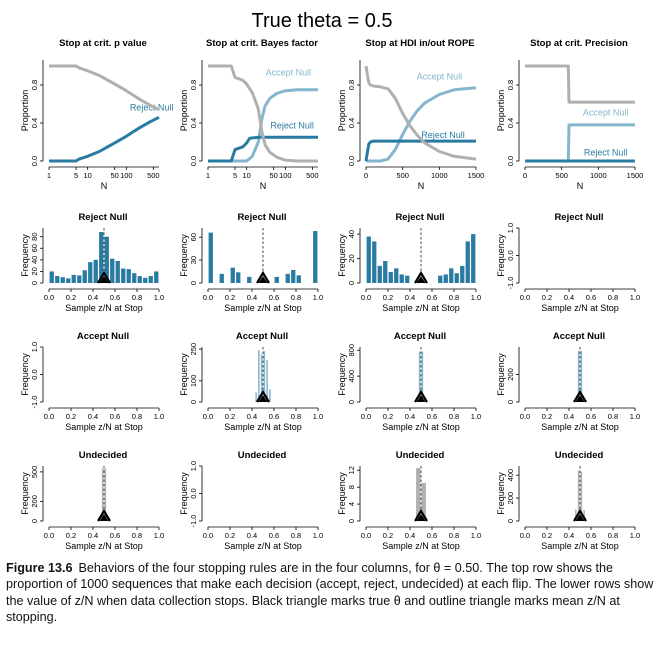 This screenshot has width=659, height=648. I want to click on y-tick-label: 0.8, so click(193, 85).